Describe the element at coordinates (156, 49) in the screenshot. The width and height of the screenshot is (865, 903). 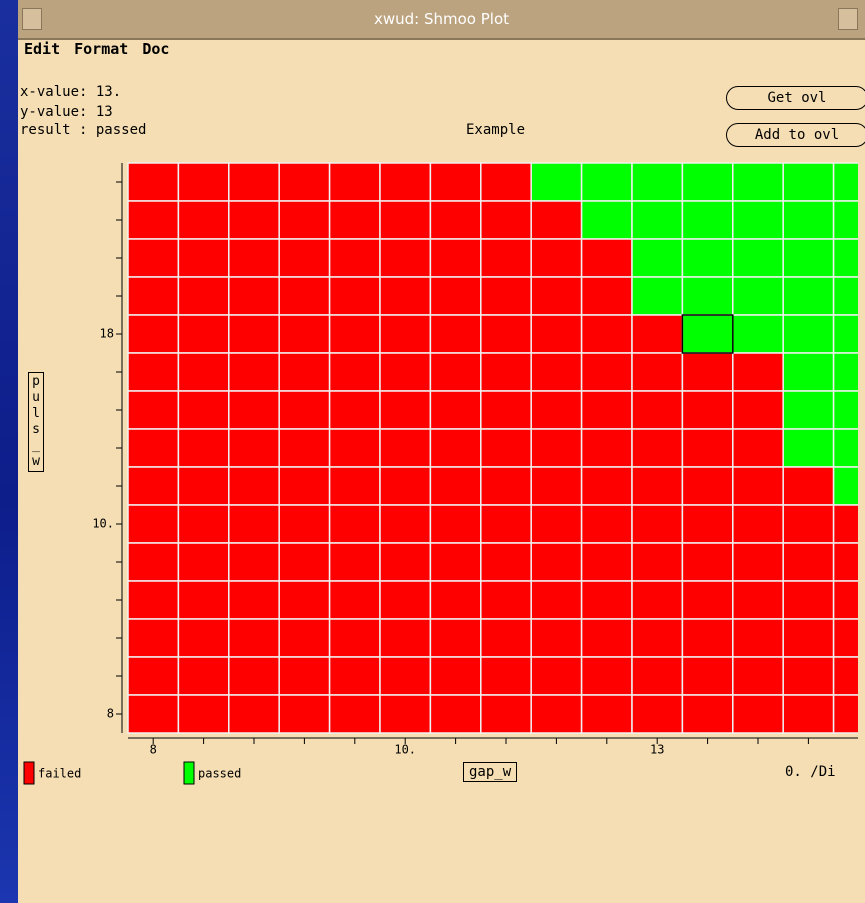
I see `menu-item: Doc` at that location.